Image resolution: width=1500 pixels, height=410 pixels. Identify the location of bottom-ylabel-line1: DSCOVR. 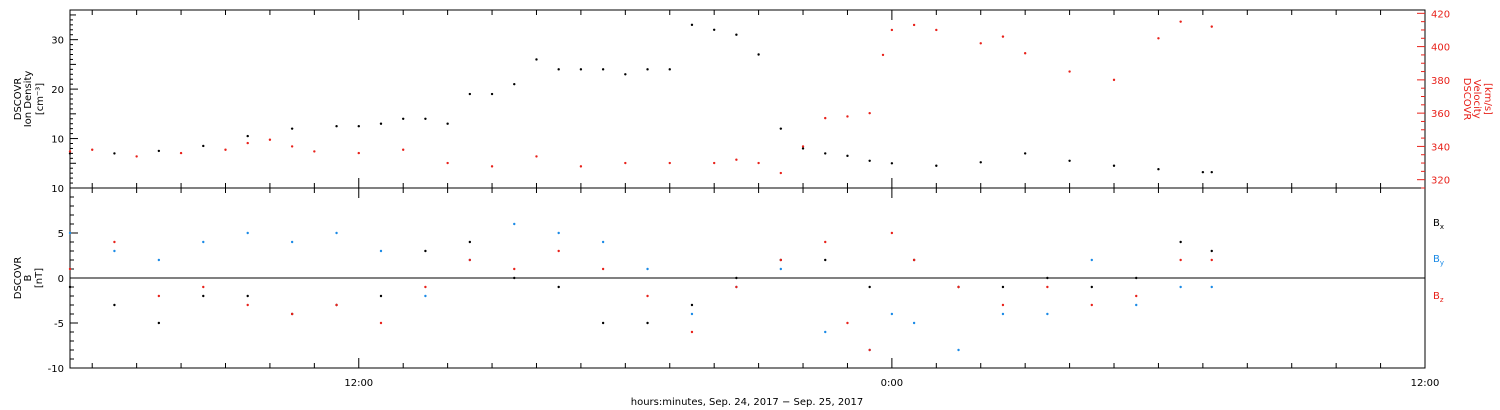
(18, 278).